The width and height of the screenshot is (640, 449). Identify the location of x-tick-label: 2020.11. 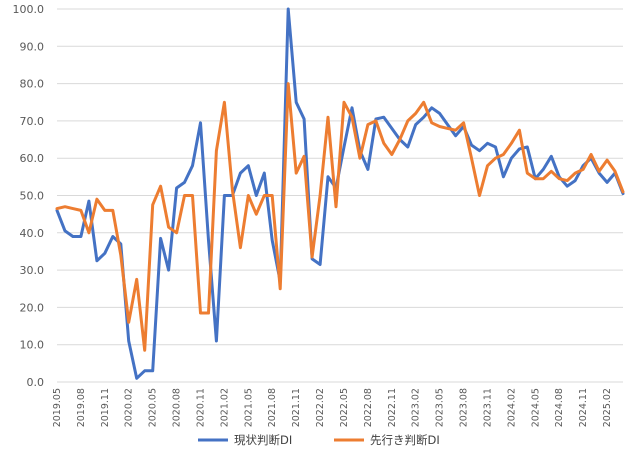
(200, 407).